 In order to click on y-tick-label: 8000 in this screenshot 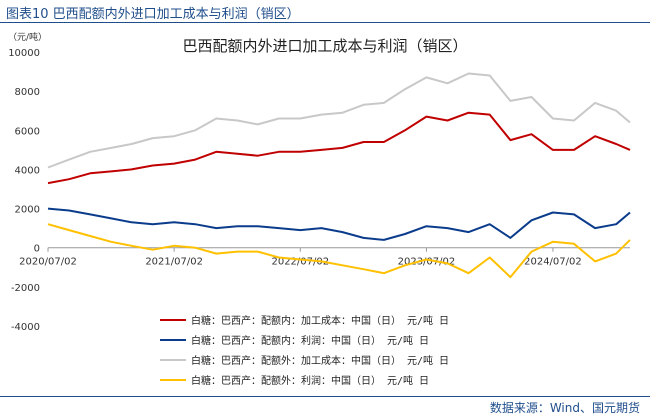, I will do `click(27, 92)`.